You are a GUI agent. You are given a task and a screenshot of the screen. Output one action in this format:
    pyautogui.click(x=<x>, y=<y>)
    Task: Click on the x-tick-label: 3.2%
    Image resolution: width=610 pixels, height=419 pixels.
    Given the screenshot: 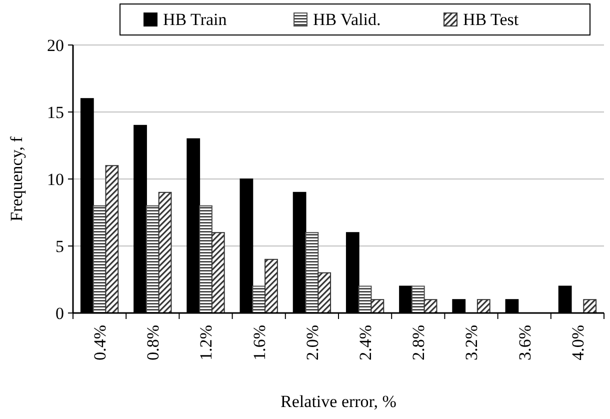 What is the action you would take?
    pyautogui.click(x=472, y=342)
    